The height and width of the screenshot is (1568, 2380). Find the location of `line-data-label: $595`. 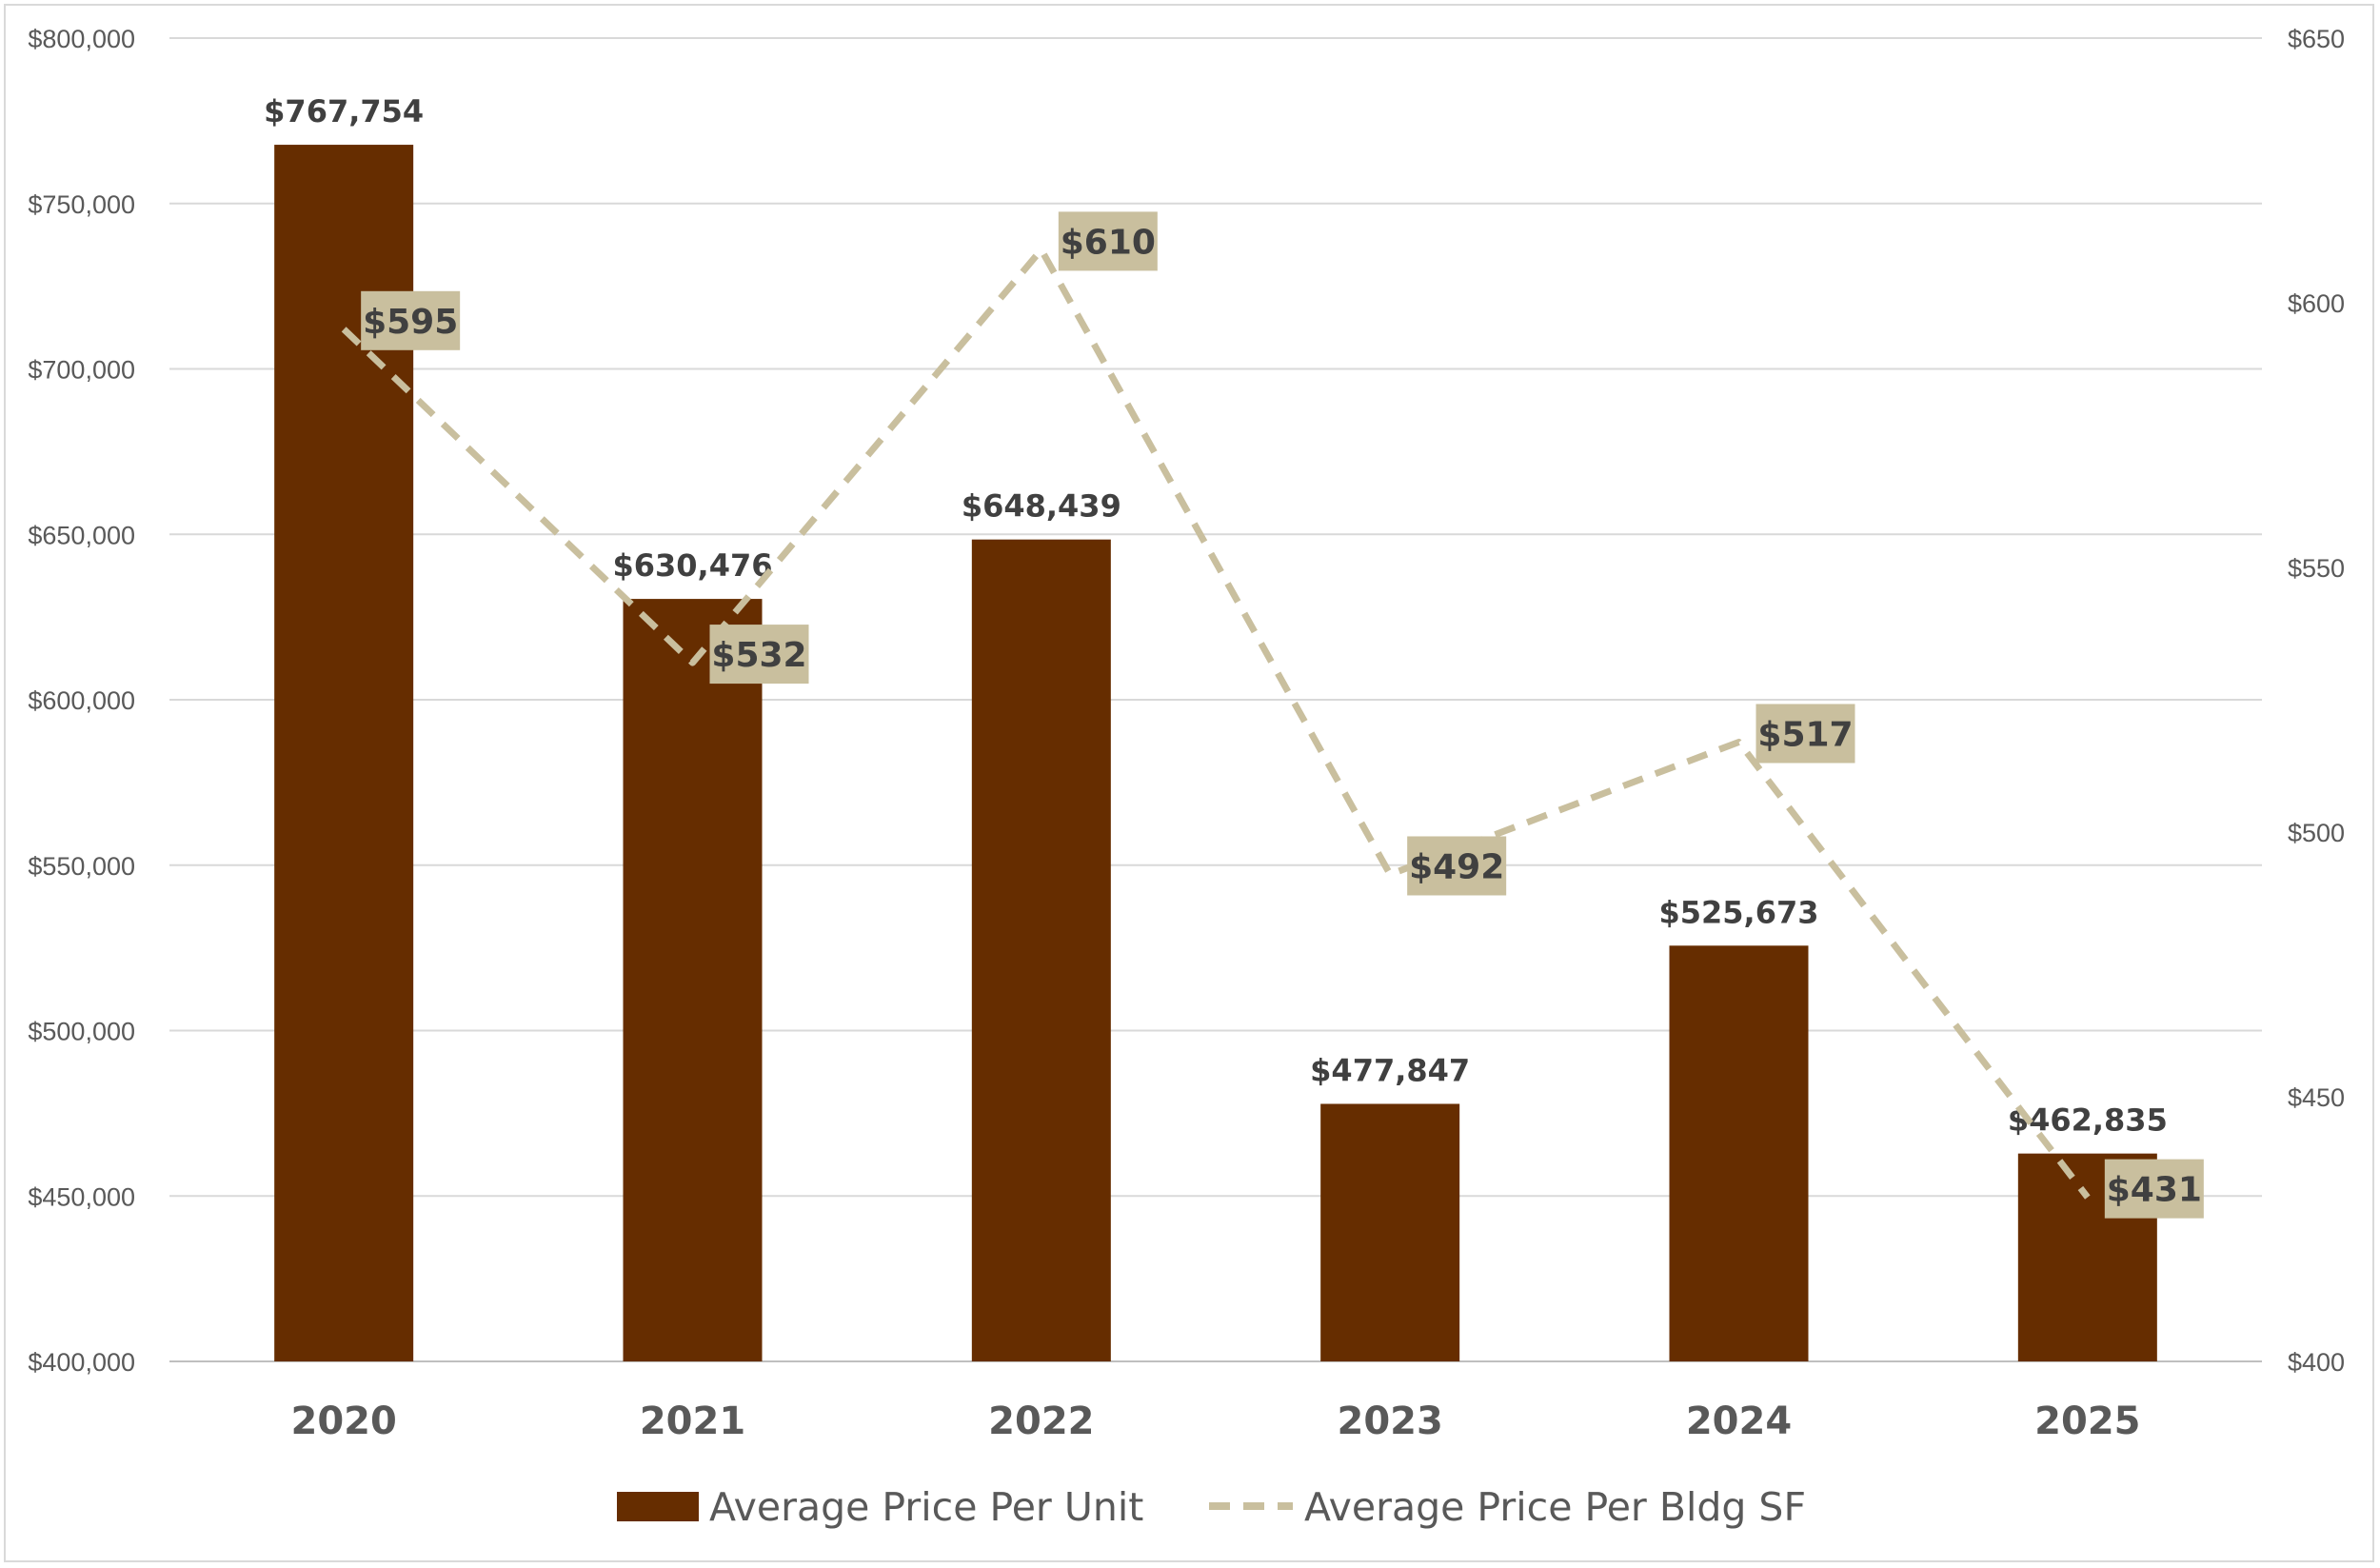

line-data-label: $595 is located at coordinates (411, 320).